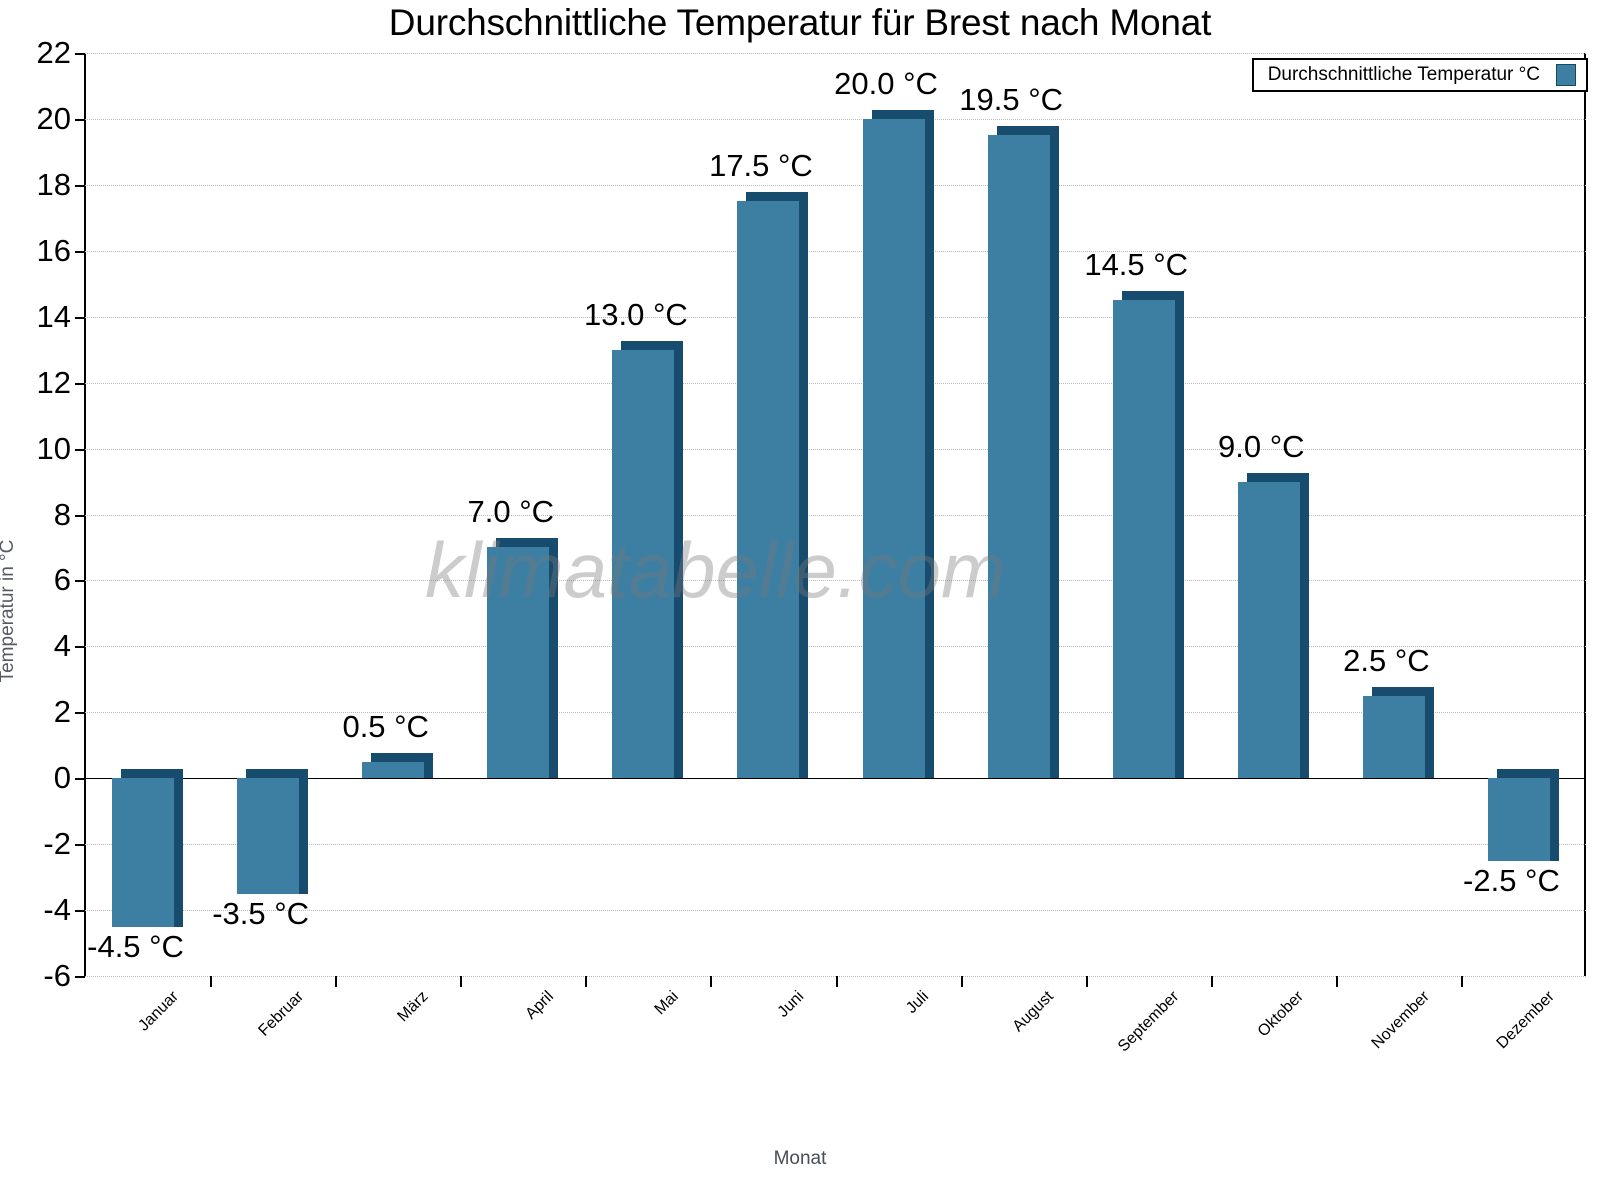 The image size is (1600, 1200). Describe the element at coordinates (261, 913) in the screenshot. I see `bar-value-label: -3.5 °C` at that location.